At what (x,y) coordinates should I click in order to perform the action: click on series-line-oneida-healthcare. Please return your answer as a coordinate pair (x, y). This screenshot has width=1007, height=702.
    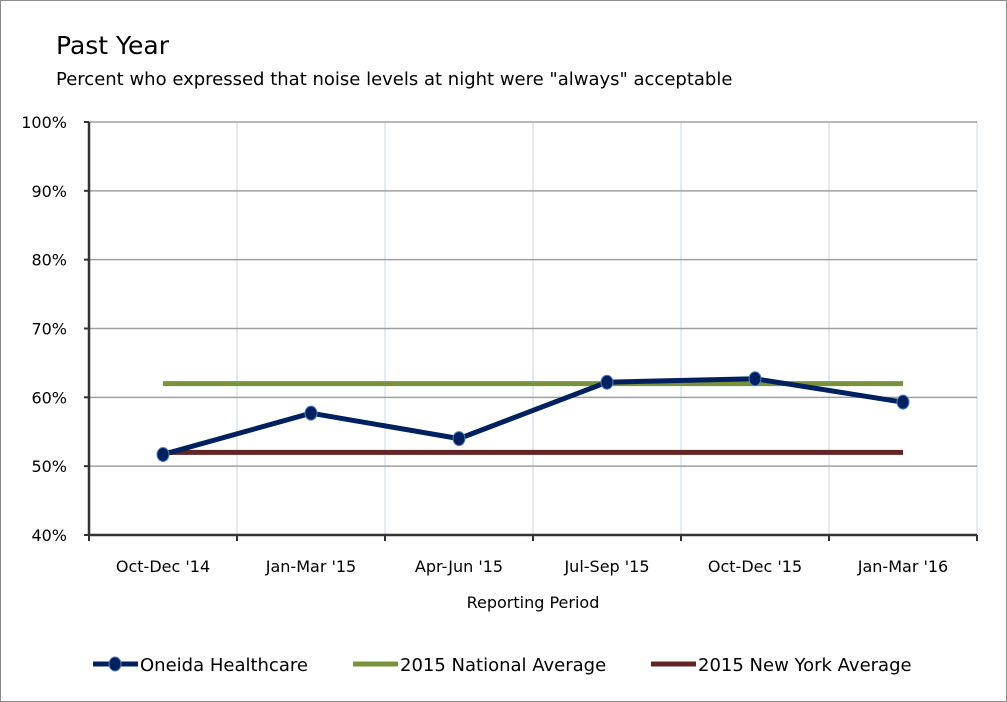
    Looking at the image, I should click on (533, 416).